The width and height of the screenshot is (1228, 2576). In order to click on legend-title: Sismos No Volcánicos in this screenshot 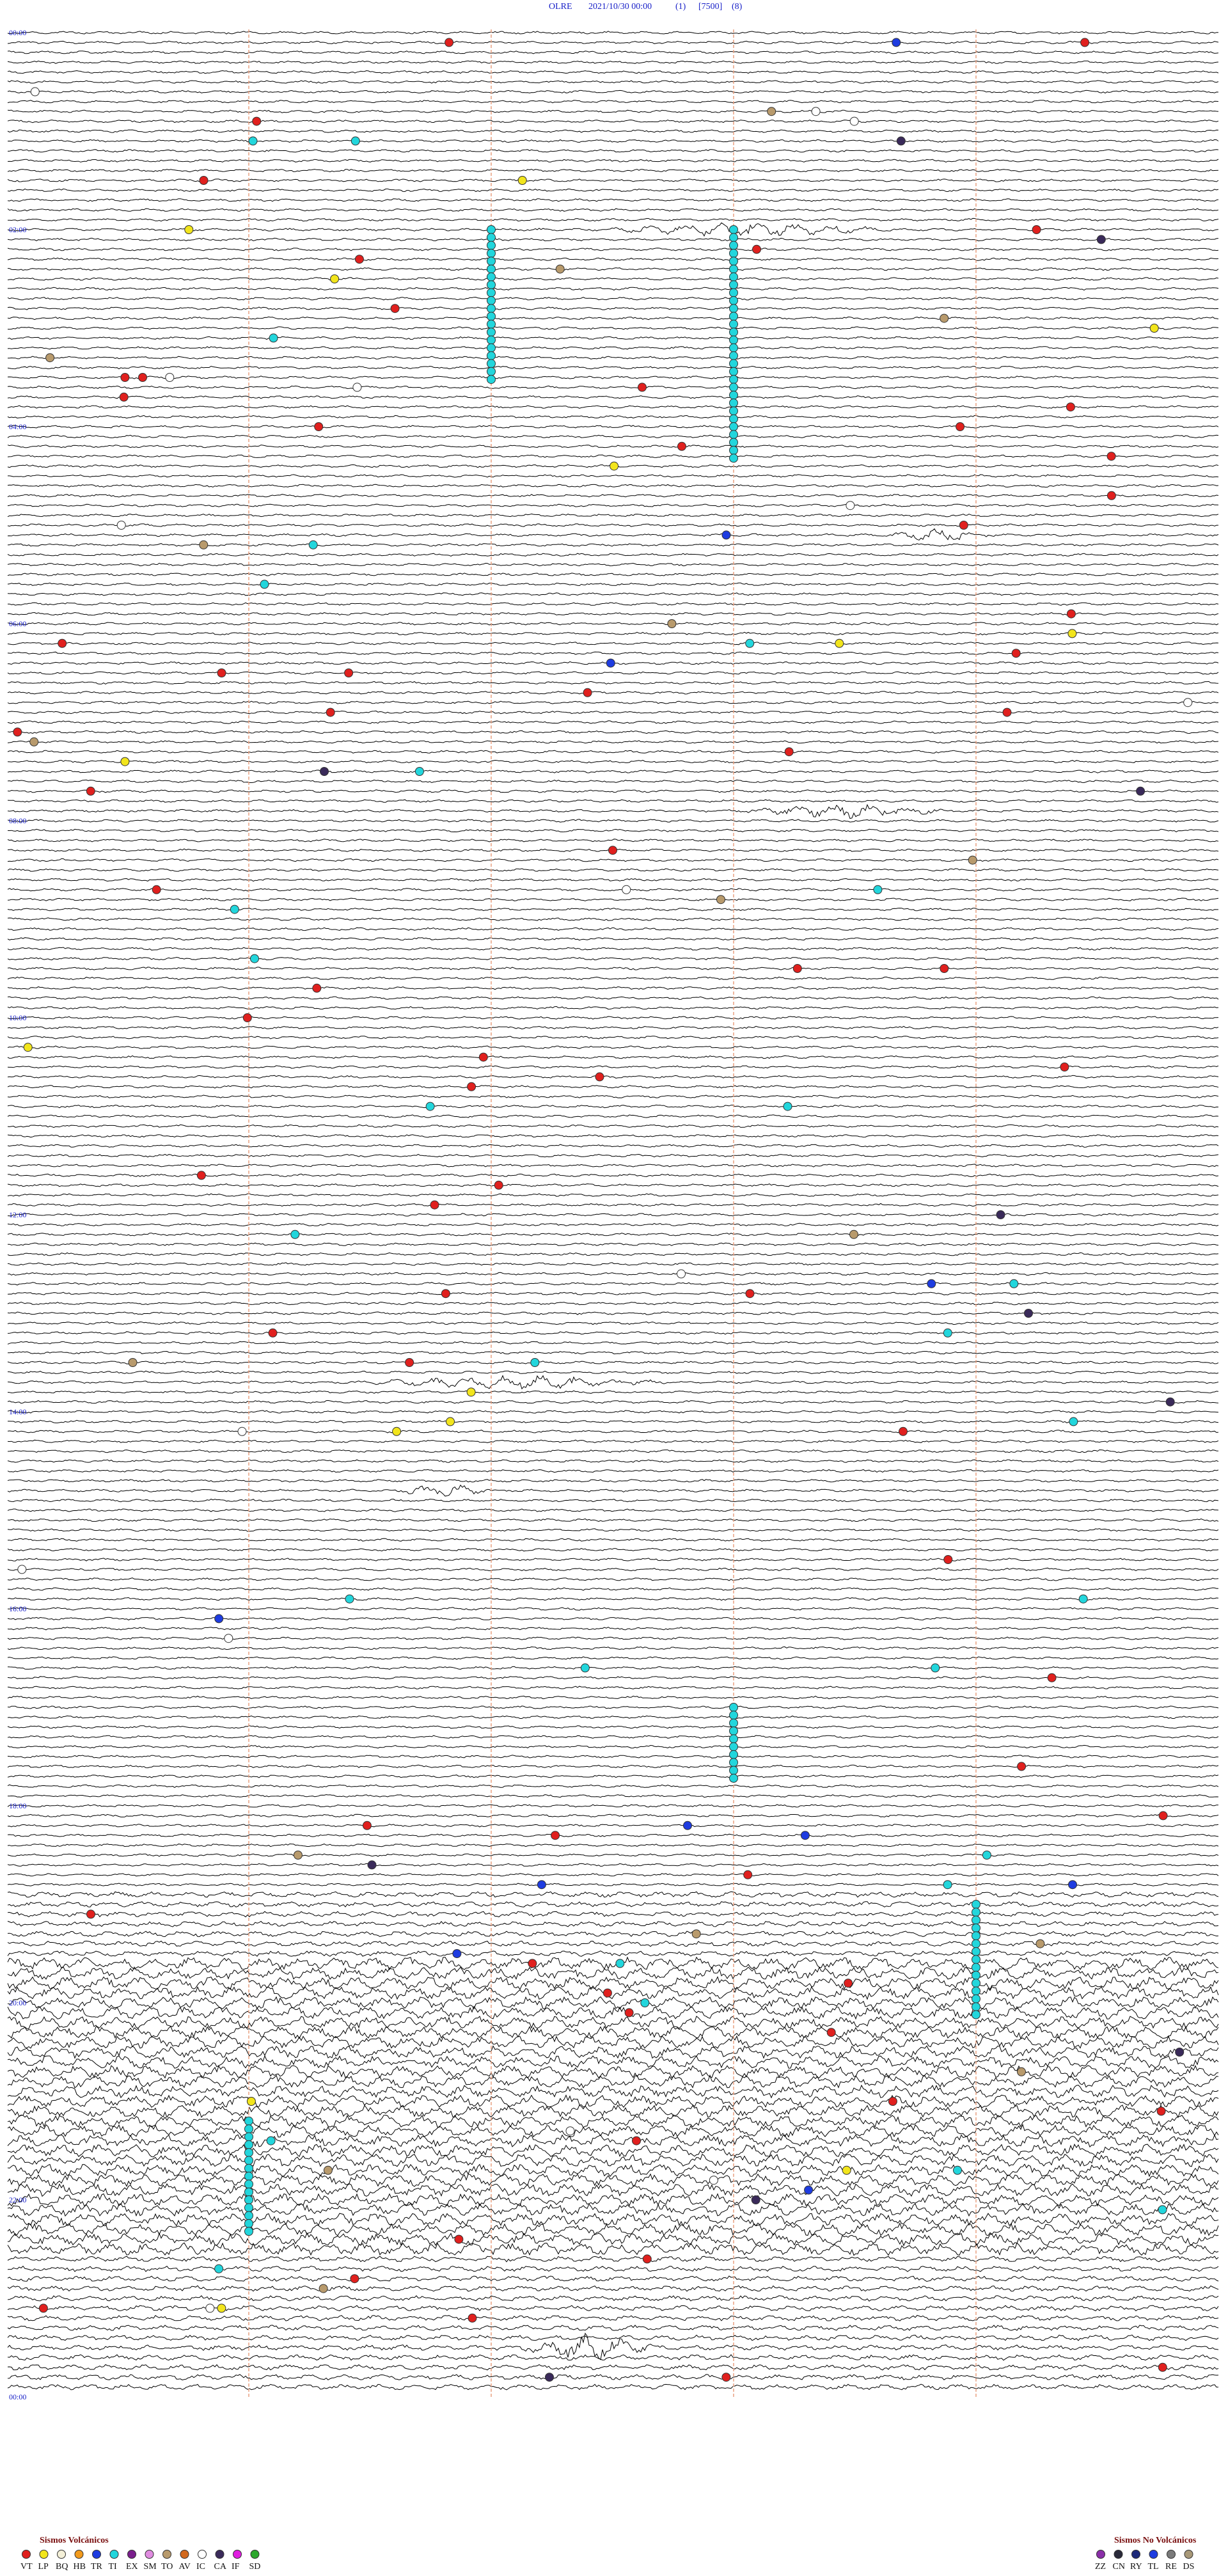, I will do `click(1155, 2540)`.